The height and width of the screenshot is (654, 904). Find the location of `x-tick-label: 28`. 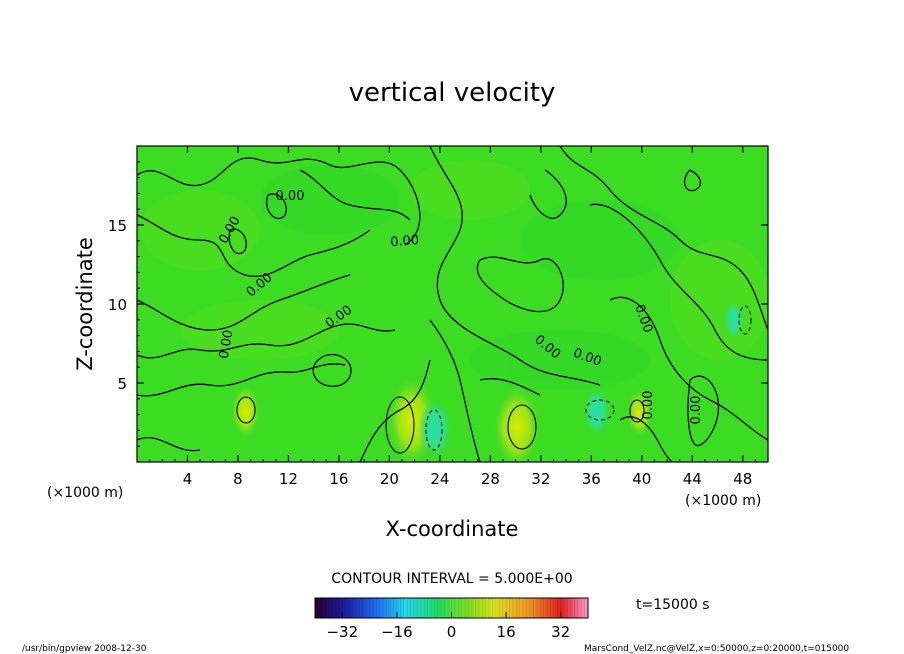

x-tick-label: 28 is located at coordinates (490, 479).